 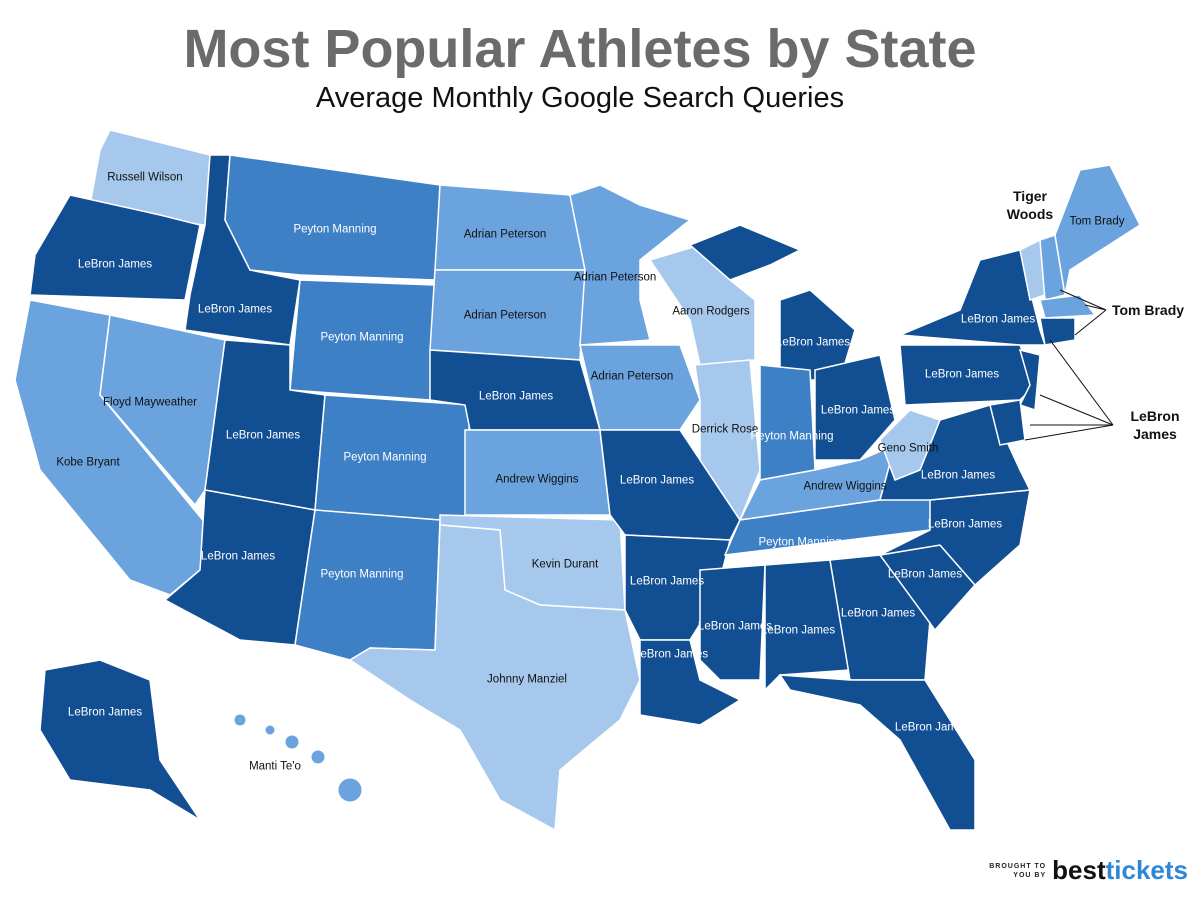 I want to click on footer: BROUGHT TO YOU BY besttickets, so click(x=1082, y=870).